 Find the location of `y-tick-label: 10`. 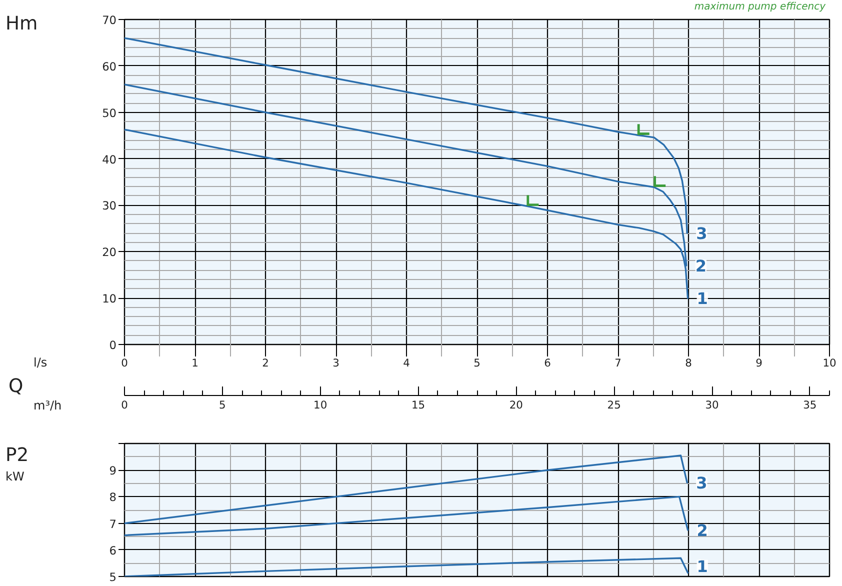

y-tick-label: 10 is located at coordinates (109, 299).